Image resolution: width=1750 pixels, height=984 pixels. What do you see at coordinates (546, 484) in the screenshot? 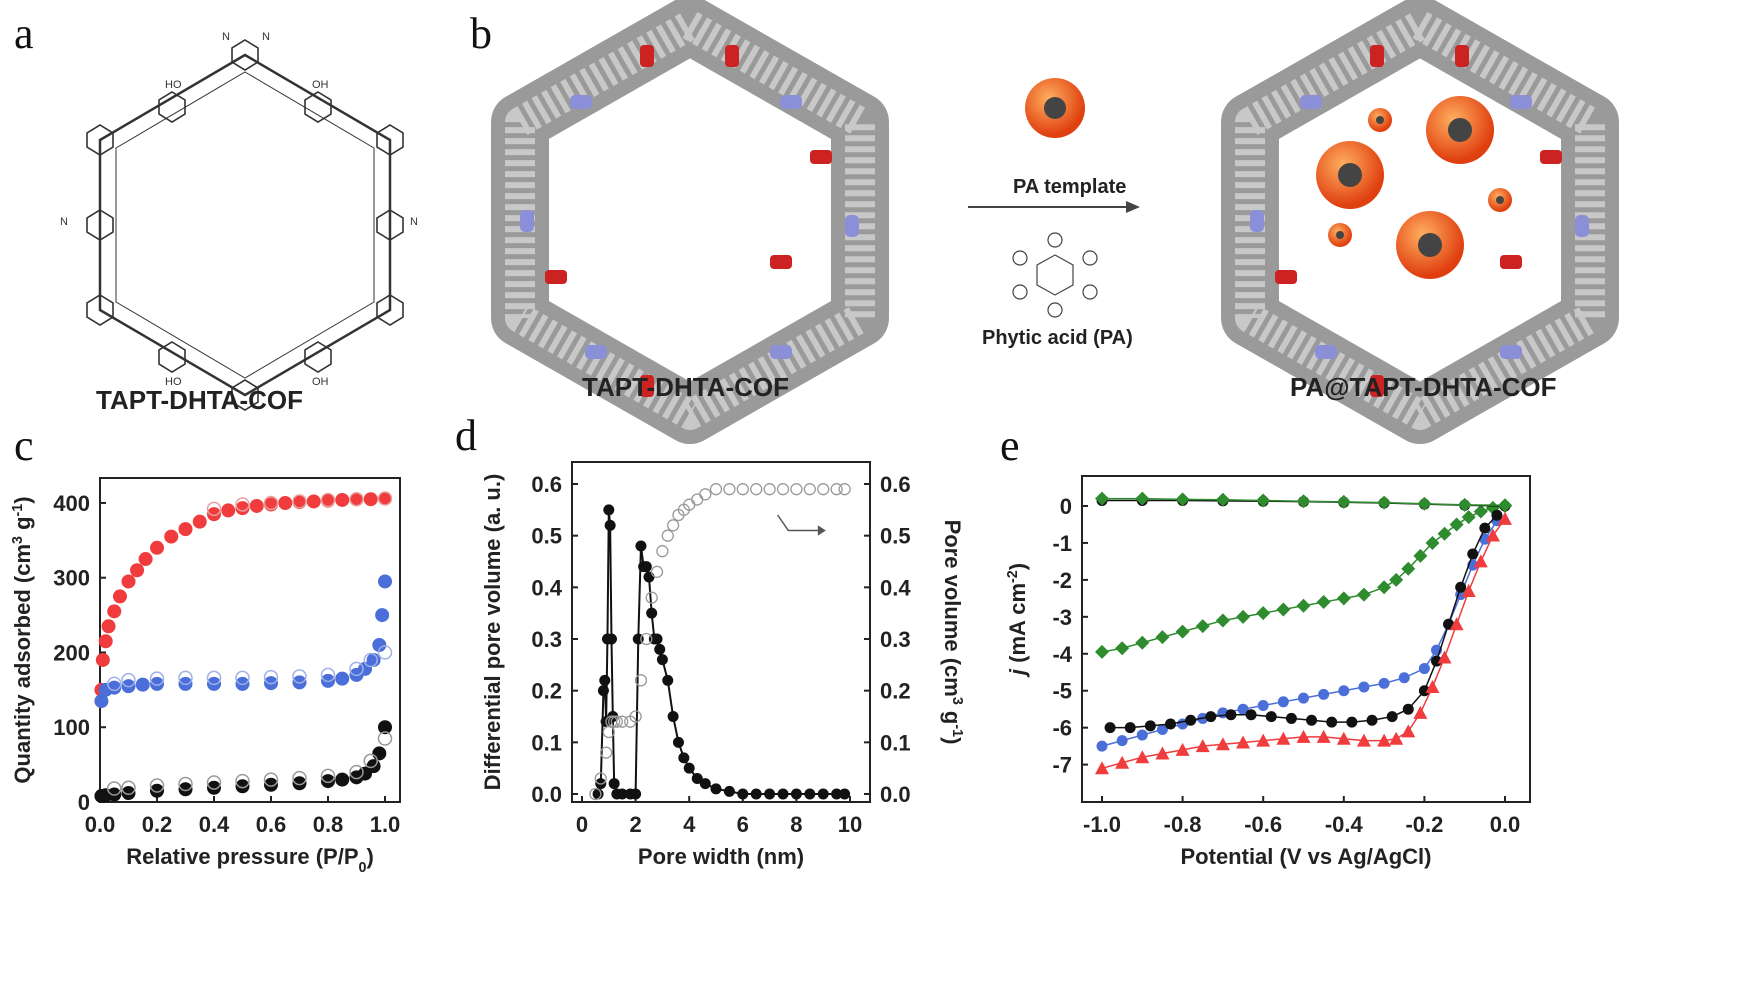
I see `y-tick-label-d: 0.6` at bounding box center [546, 484].